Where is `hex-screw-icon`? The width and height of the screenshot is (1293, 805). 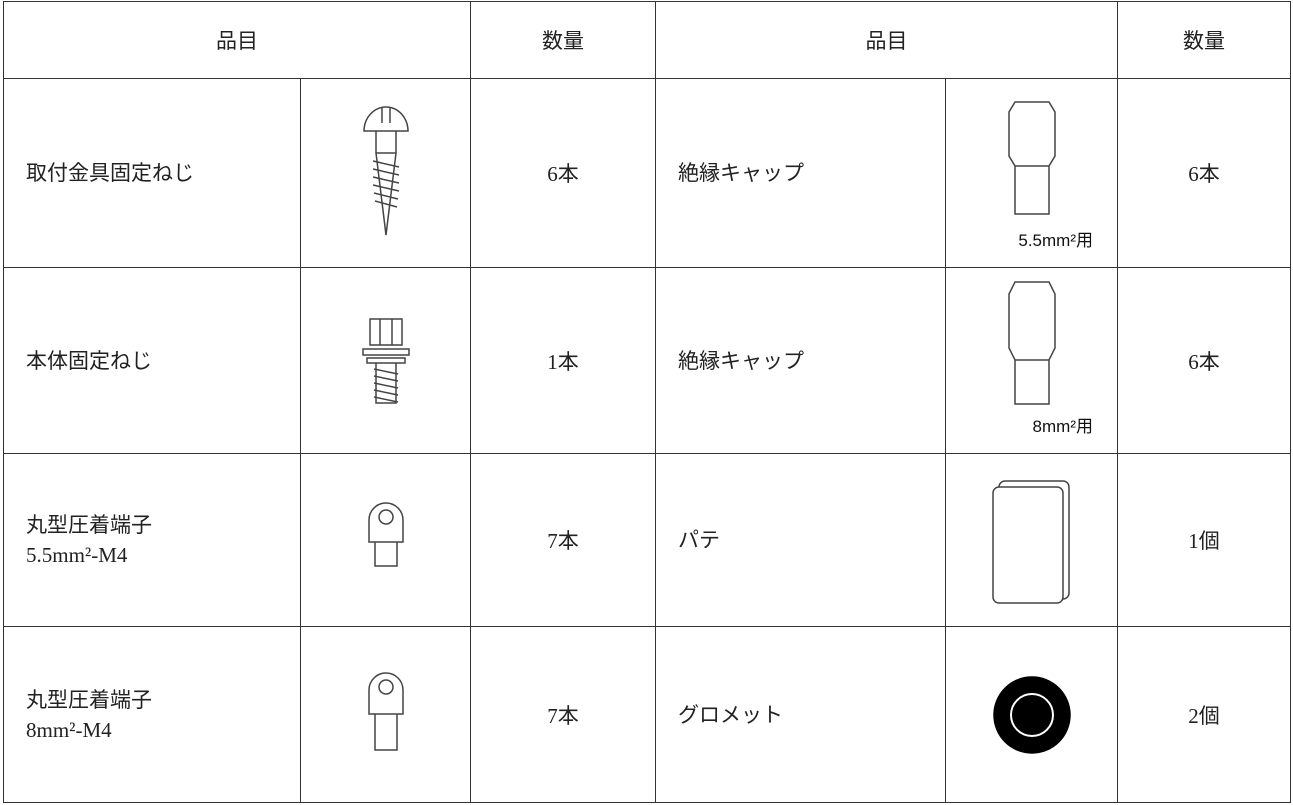
hex-screw-icon is located at coordinates (385, 360).